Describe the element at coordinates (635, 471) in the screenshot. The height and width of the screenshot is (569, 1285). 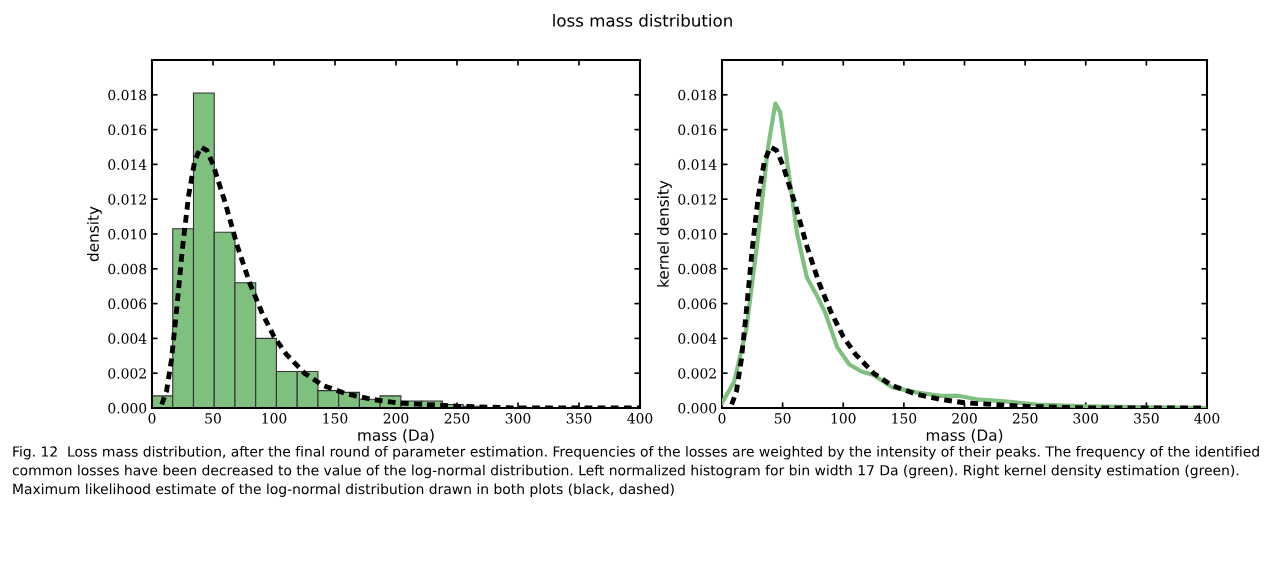
I see `caption: Fig. 12 Loss mass distribution, after the final round of parameter estimation. Frequencies of the losses are weighted by the intensity of their peaks. The frequency of the identified common losses have been decreased to the value of the log-normal distribution. Left normalized histogram for bin width 17 Da (green). Right kernel density estimation (green). Maximum likelihood estimate of the log-normal distribution drawn in both plots (black, dashed)` at that location.